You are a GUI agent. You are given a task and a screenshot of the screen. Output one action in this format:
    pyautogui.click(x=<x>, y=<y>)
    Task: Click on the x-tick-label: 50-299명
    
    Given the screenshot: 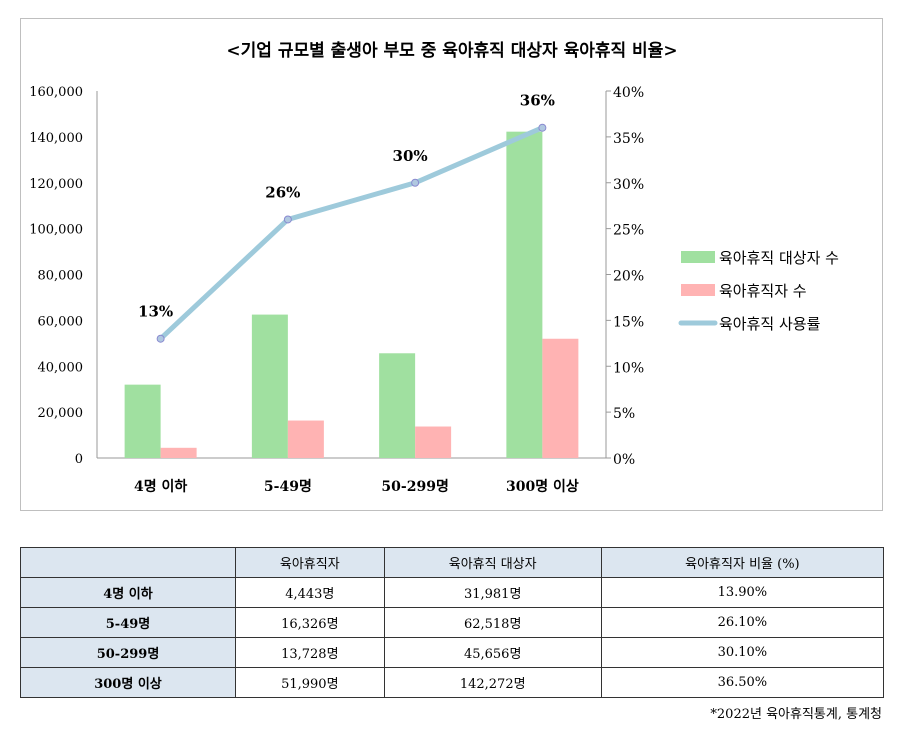 What is the action you would take?
    pyautogui.click(x=414, y=486)
    